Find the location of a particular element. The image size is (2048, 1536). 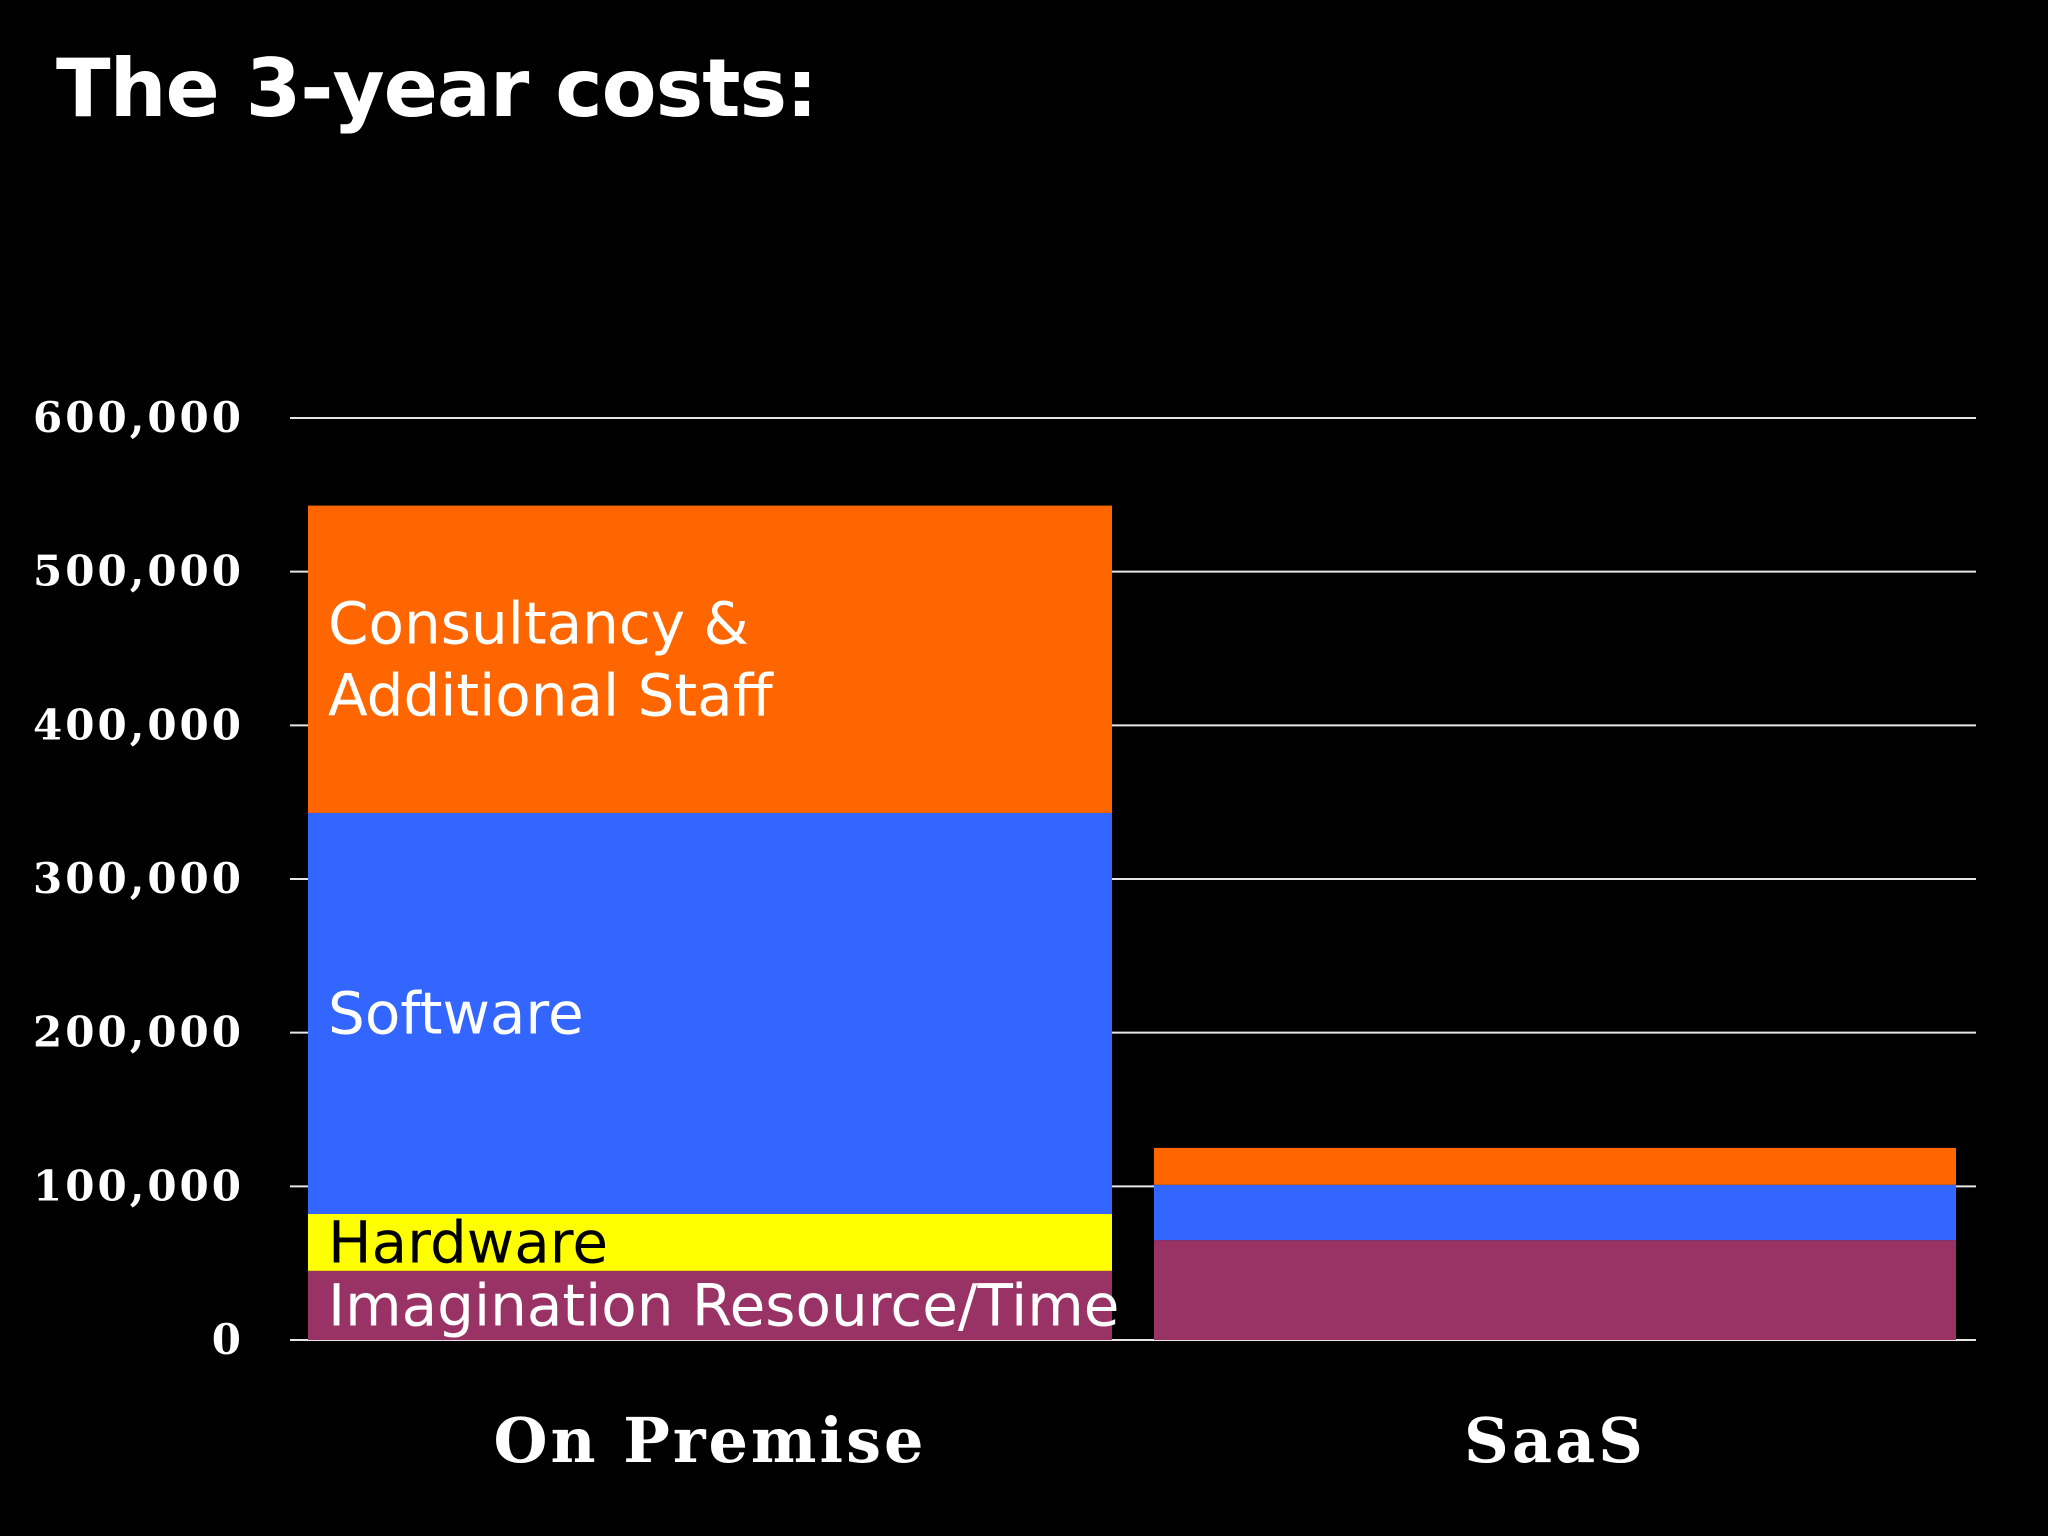

y-tick-label: 400,000 is located at coordinates (138, 724).